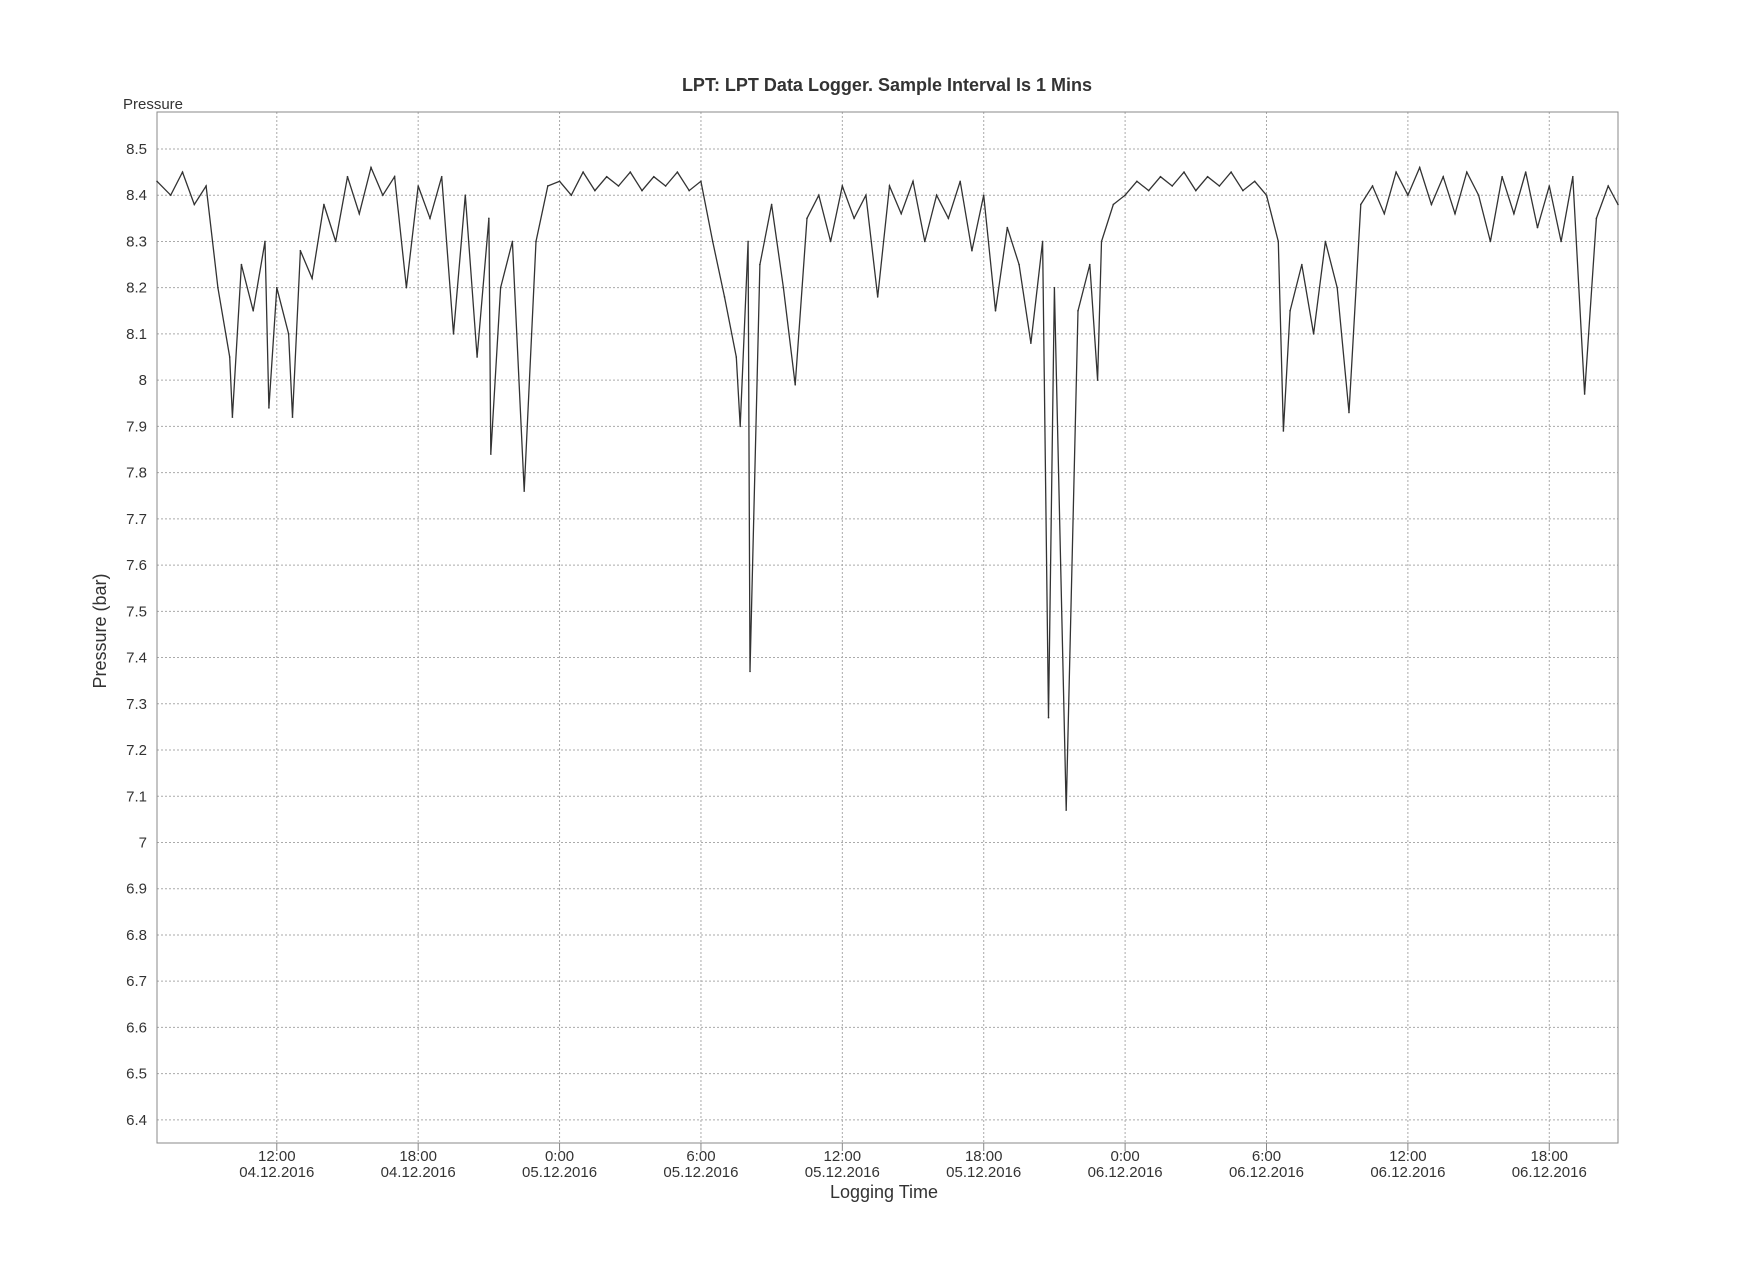 The image size is (1752, 1264). Describe the element at coordinates (418, 1172) in the screenshot. I see `x-tick-date: 04.12.2016` at that location.